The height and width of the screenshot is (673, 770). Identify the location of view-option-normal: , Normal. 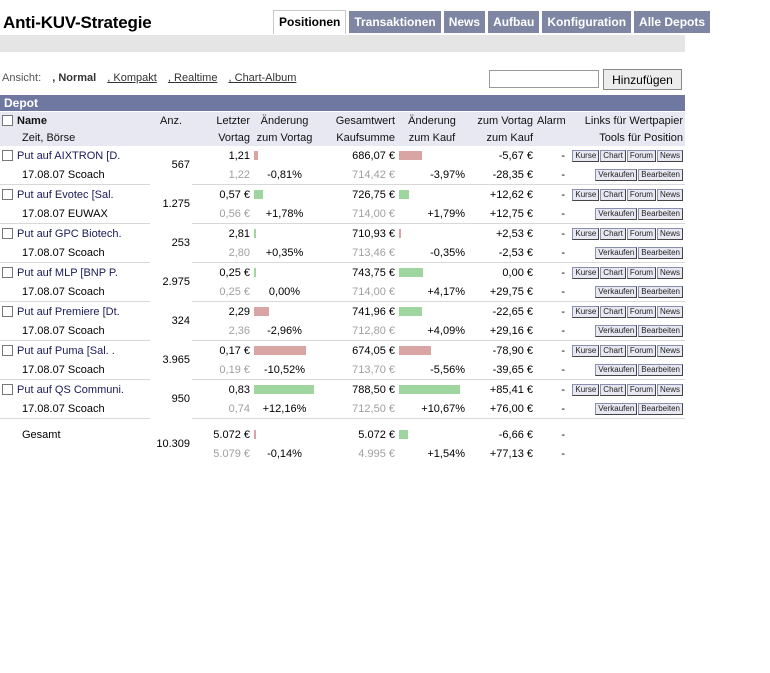
(74, 78).